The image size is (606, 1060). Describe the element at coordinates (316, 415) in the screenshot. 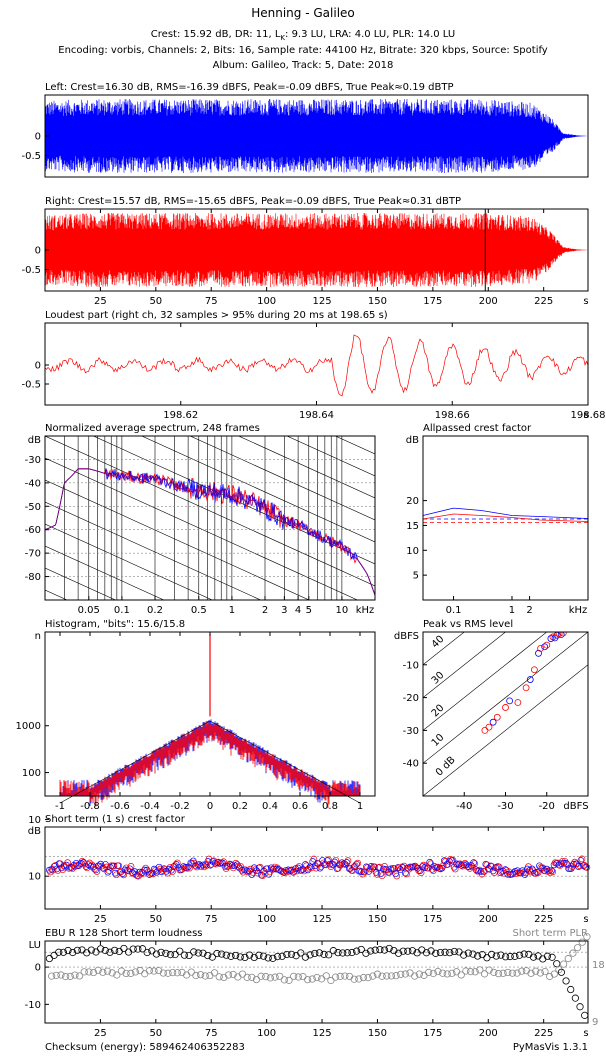

I see `loudest-xtick-1-label: 198.64` at that location.